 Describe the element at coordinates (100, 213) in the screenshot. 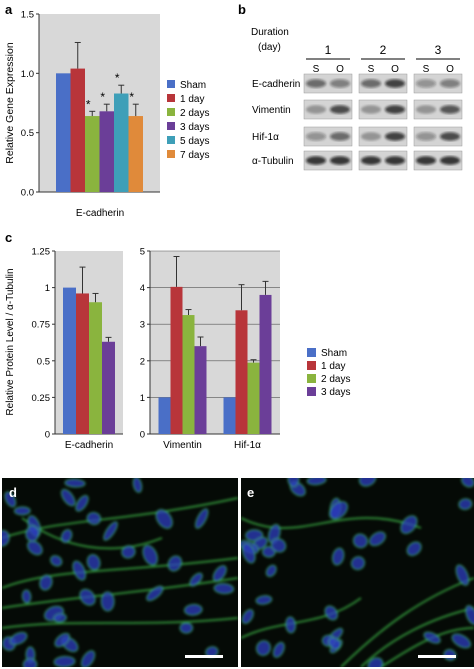

I see `x-category-label: E-cadherin` at that location.